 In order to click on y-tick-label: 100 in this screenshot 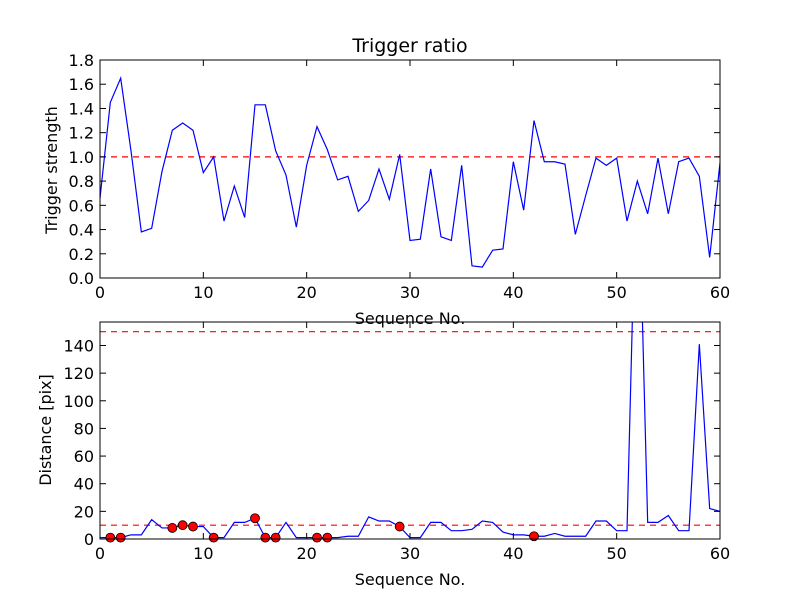, I will do `click(78, 401)`.